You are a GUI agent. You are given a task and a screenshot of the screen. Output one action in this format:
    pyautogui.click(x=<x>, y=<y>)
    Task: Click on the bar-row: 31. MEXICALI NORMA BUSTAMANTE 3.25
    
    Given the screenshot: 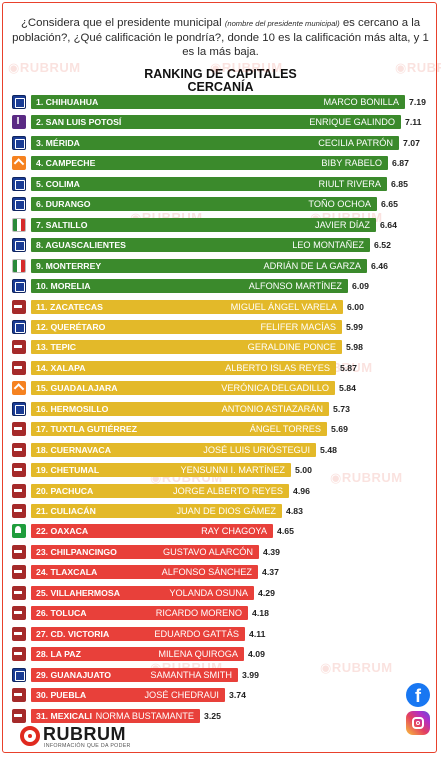 What is the action you would take?
    pyautogui.click(x=220, y=717)
    